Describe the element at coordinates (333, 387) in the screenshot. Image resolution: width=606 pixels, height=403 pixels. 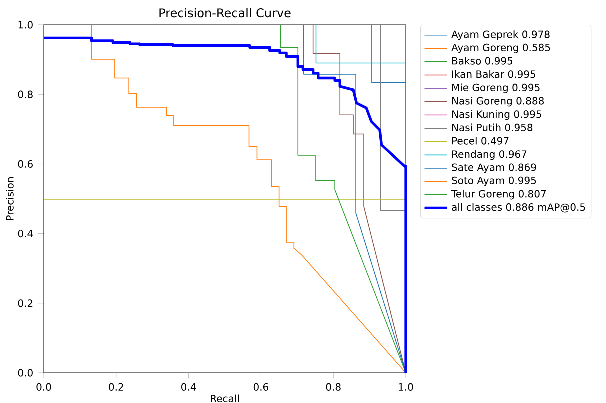
I see `x-tick-label: 0.8` at that location.